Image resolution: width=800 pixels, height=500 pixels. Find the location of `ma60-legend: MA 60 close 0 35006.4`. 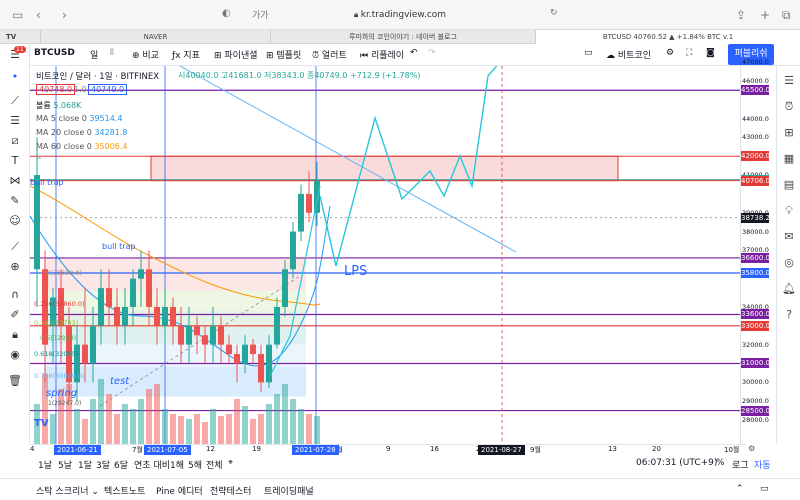

ma60-legend: MA 60 close 0 35006.4 is located at coordinates (82, 146).